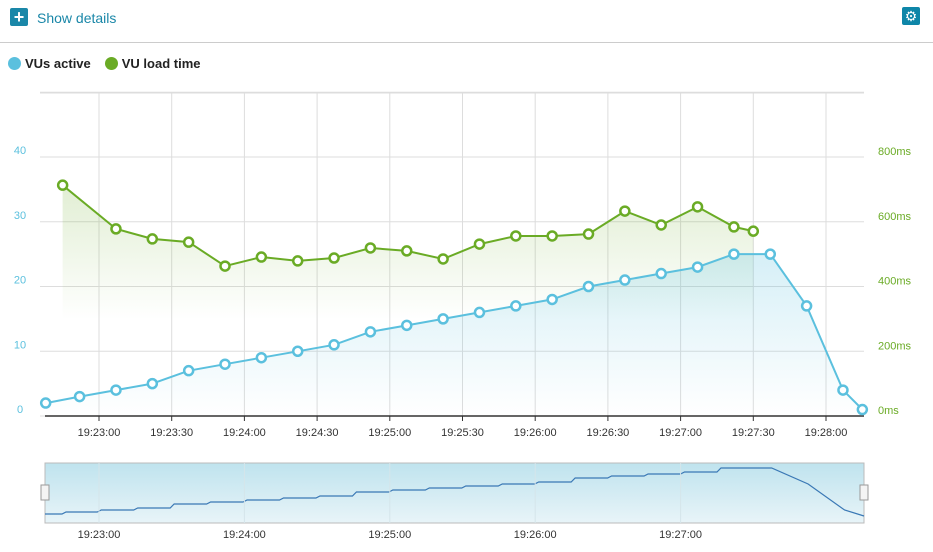  Describe the element at coordinates (317, 433) in the screenshot. I see `x-tick-label: 19:24:30` at that location.